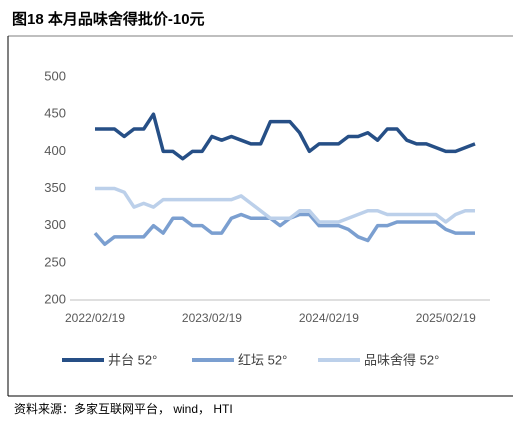 The width and height of the screenshot is (521, 429). Describe the element at coordinates (55, 113) in the screenshot. I see `y-tick-label: 450` at that location.